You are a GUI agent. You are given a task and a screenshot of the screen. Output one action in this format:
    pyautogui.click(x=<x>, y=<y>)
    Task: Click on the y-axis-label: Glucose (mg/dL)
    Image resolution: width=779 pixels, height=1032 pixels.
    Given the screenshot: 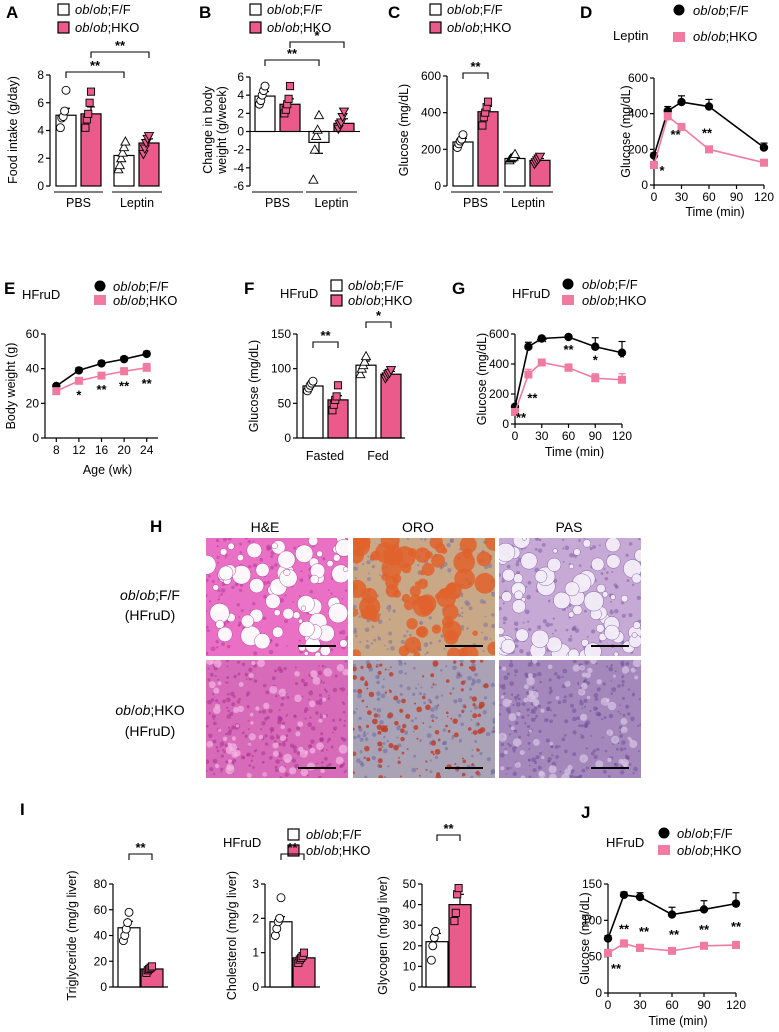 What is the action you would take?
    pyautogui.click(x=626, y=131)
    